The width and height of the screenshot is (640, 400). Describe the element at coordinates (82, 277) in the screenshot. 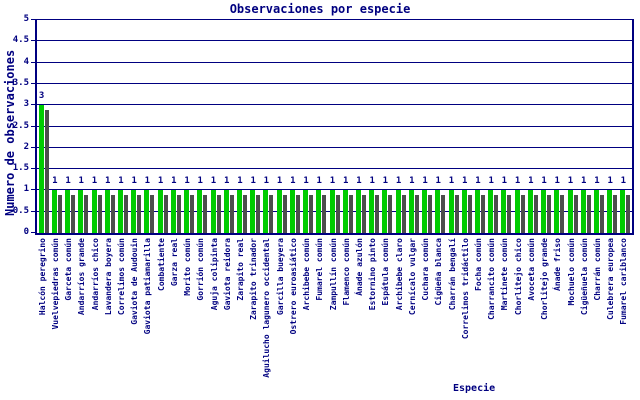

I see `x-category-label: Andarríos grande` at that location.